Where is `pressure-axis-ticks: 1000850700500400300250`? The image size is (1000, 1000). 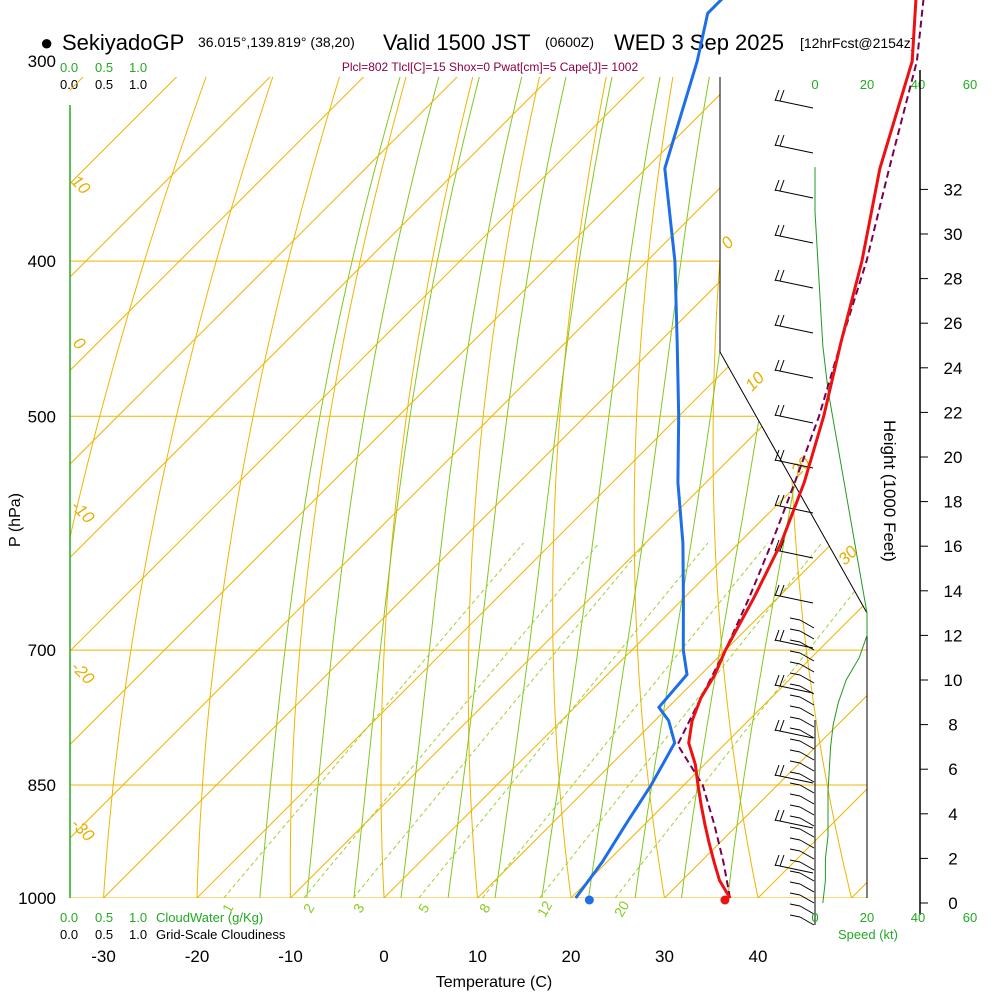
pressure-axis-ticks: 1000850700500400300250 is located at coordinates (37, 480).